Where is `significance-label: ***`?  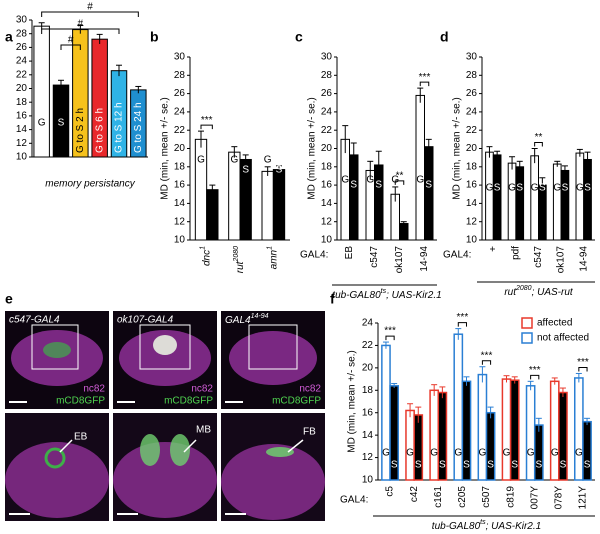
significance-label: *** is located at coordinates (583, 362).